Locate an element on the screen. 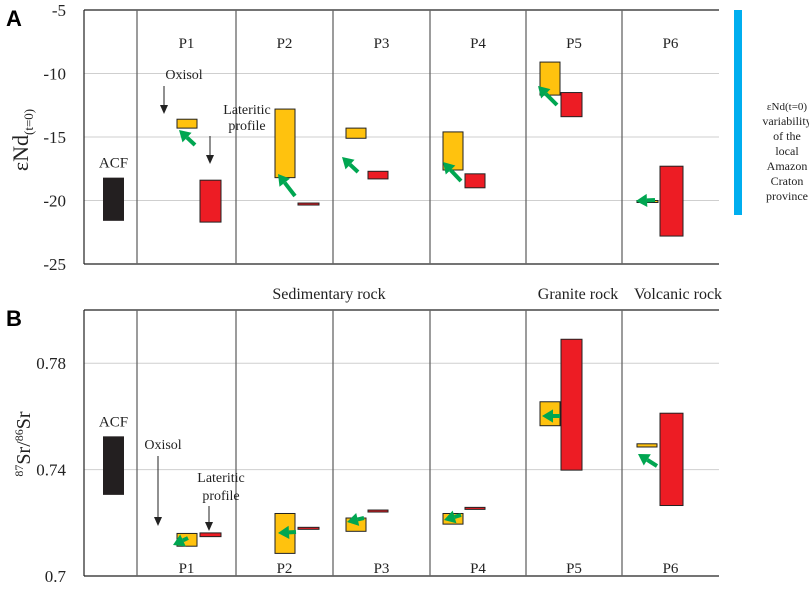 This screenshot has height=592, width=809. rock-type-sedimentary: Sedimentary rock is located at coordinates (328, 294).